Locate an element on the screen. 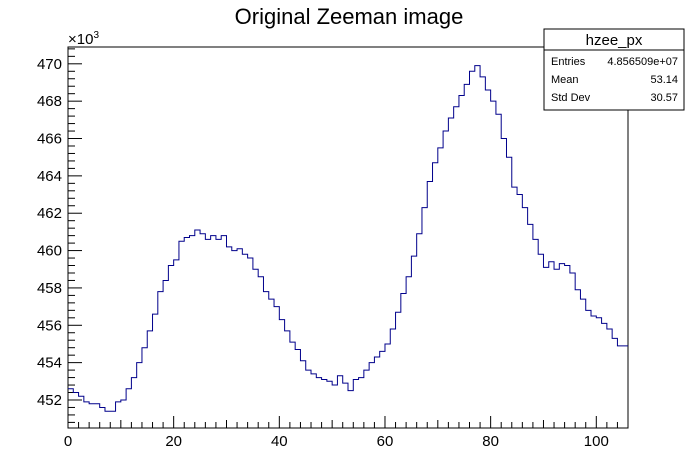 Image resolution: width=698 pixels, height=476 pixels. y-axis: 452 454 456 458 460 462 464 466 468 470 is located at coordinates (59, 235).